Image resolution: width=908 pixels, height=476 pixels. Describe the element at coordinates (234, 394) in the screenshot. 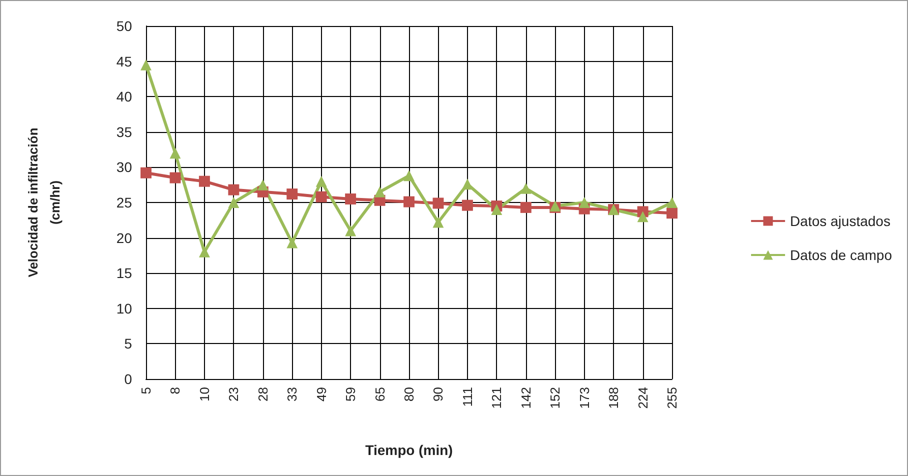

I see `x-tick-label: 23` at that location.